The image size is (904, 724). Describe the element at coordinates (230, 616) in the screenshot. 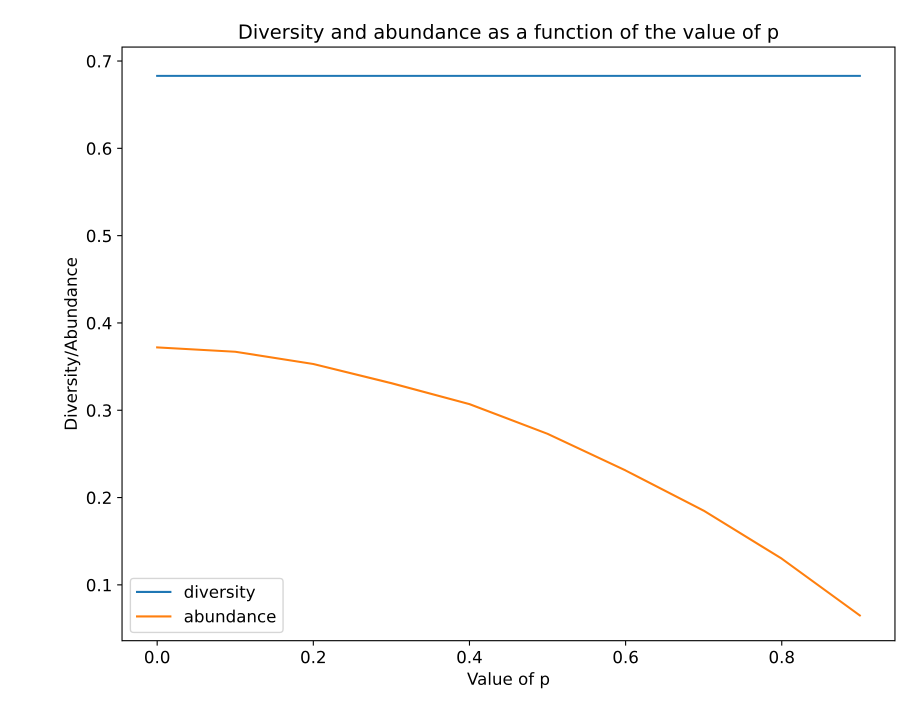

I see `legend-label: abundance` at that location.